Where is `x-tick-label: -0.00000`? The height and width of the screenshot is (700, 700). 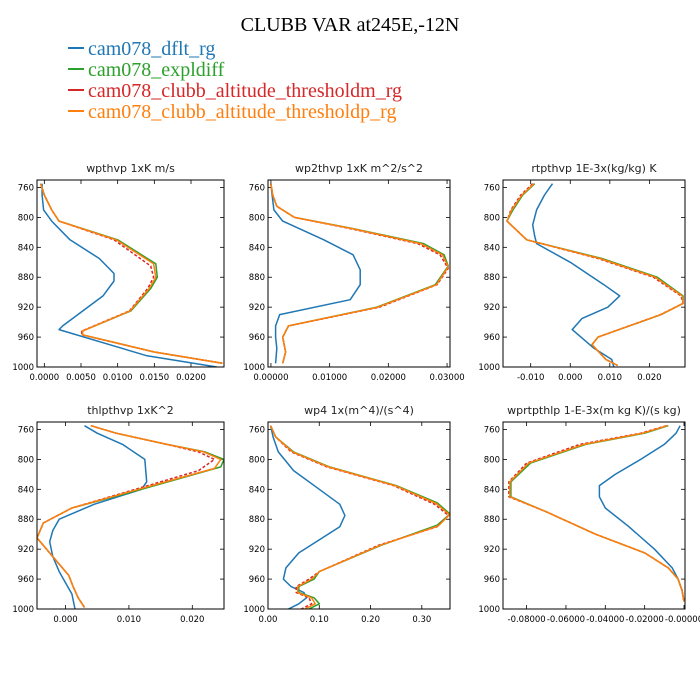
x-tick-label: -0.00000 is located at coordinates (682, 620).